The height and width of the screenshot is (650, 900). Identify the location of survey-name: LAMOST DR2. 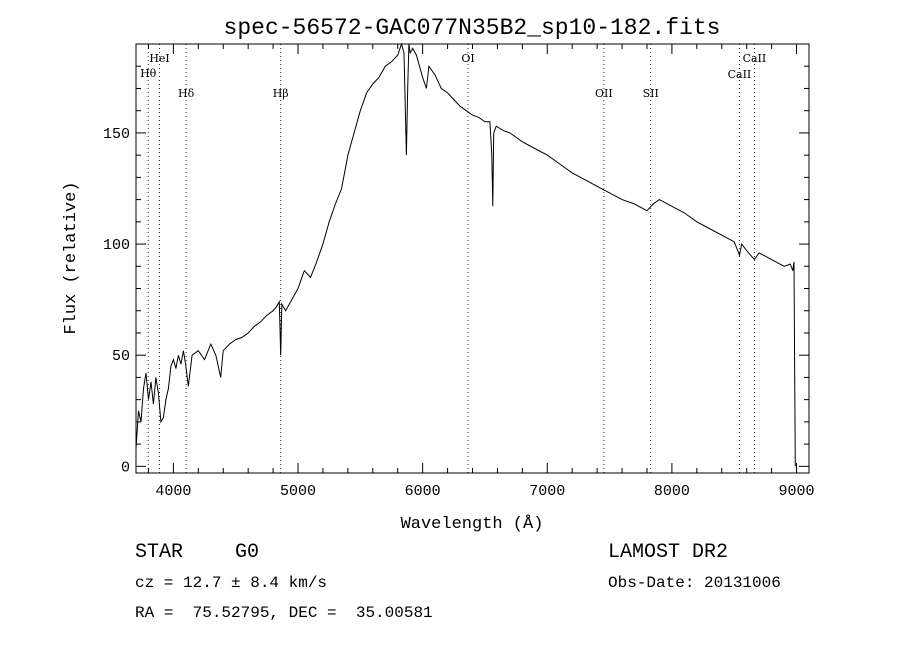
(668, 552).